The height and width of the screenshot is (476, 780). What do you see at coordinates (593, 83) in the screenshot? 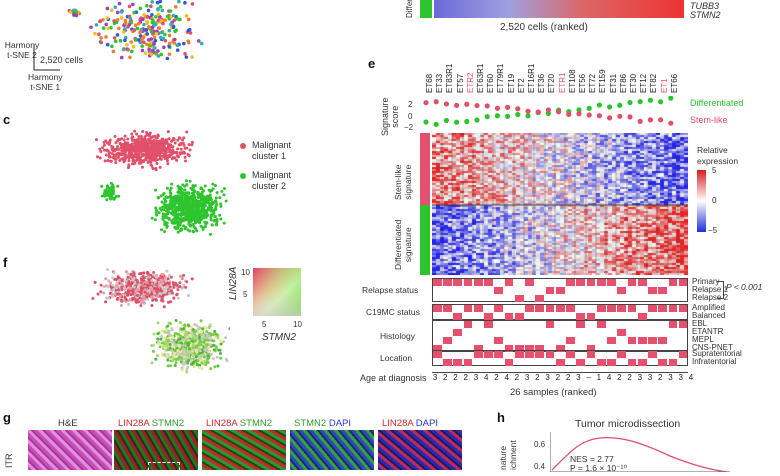
I see `sample-label: ET72` at bounding box center [593, 83].